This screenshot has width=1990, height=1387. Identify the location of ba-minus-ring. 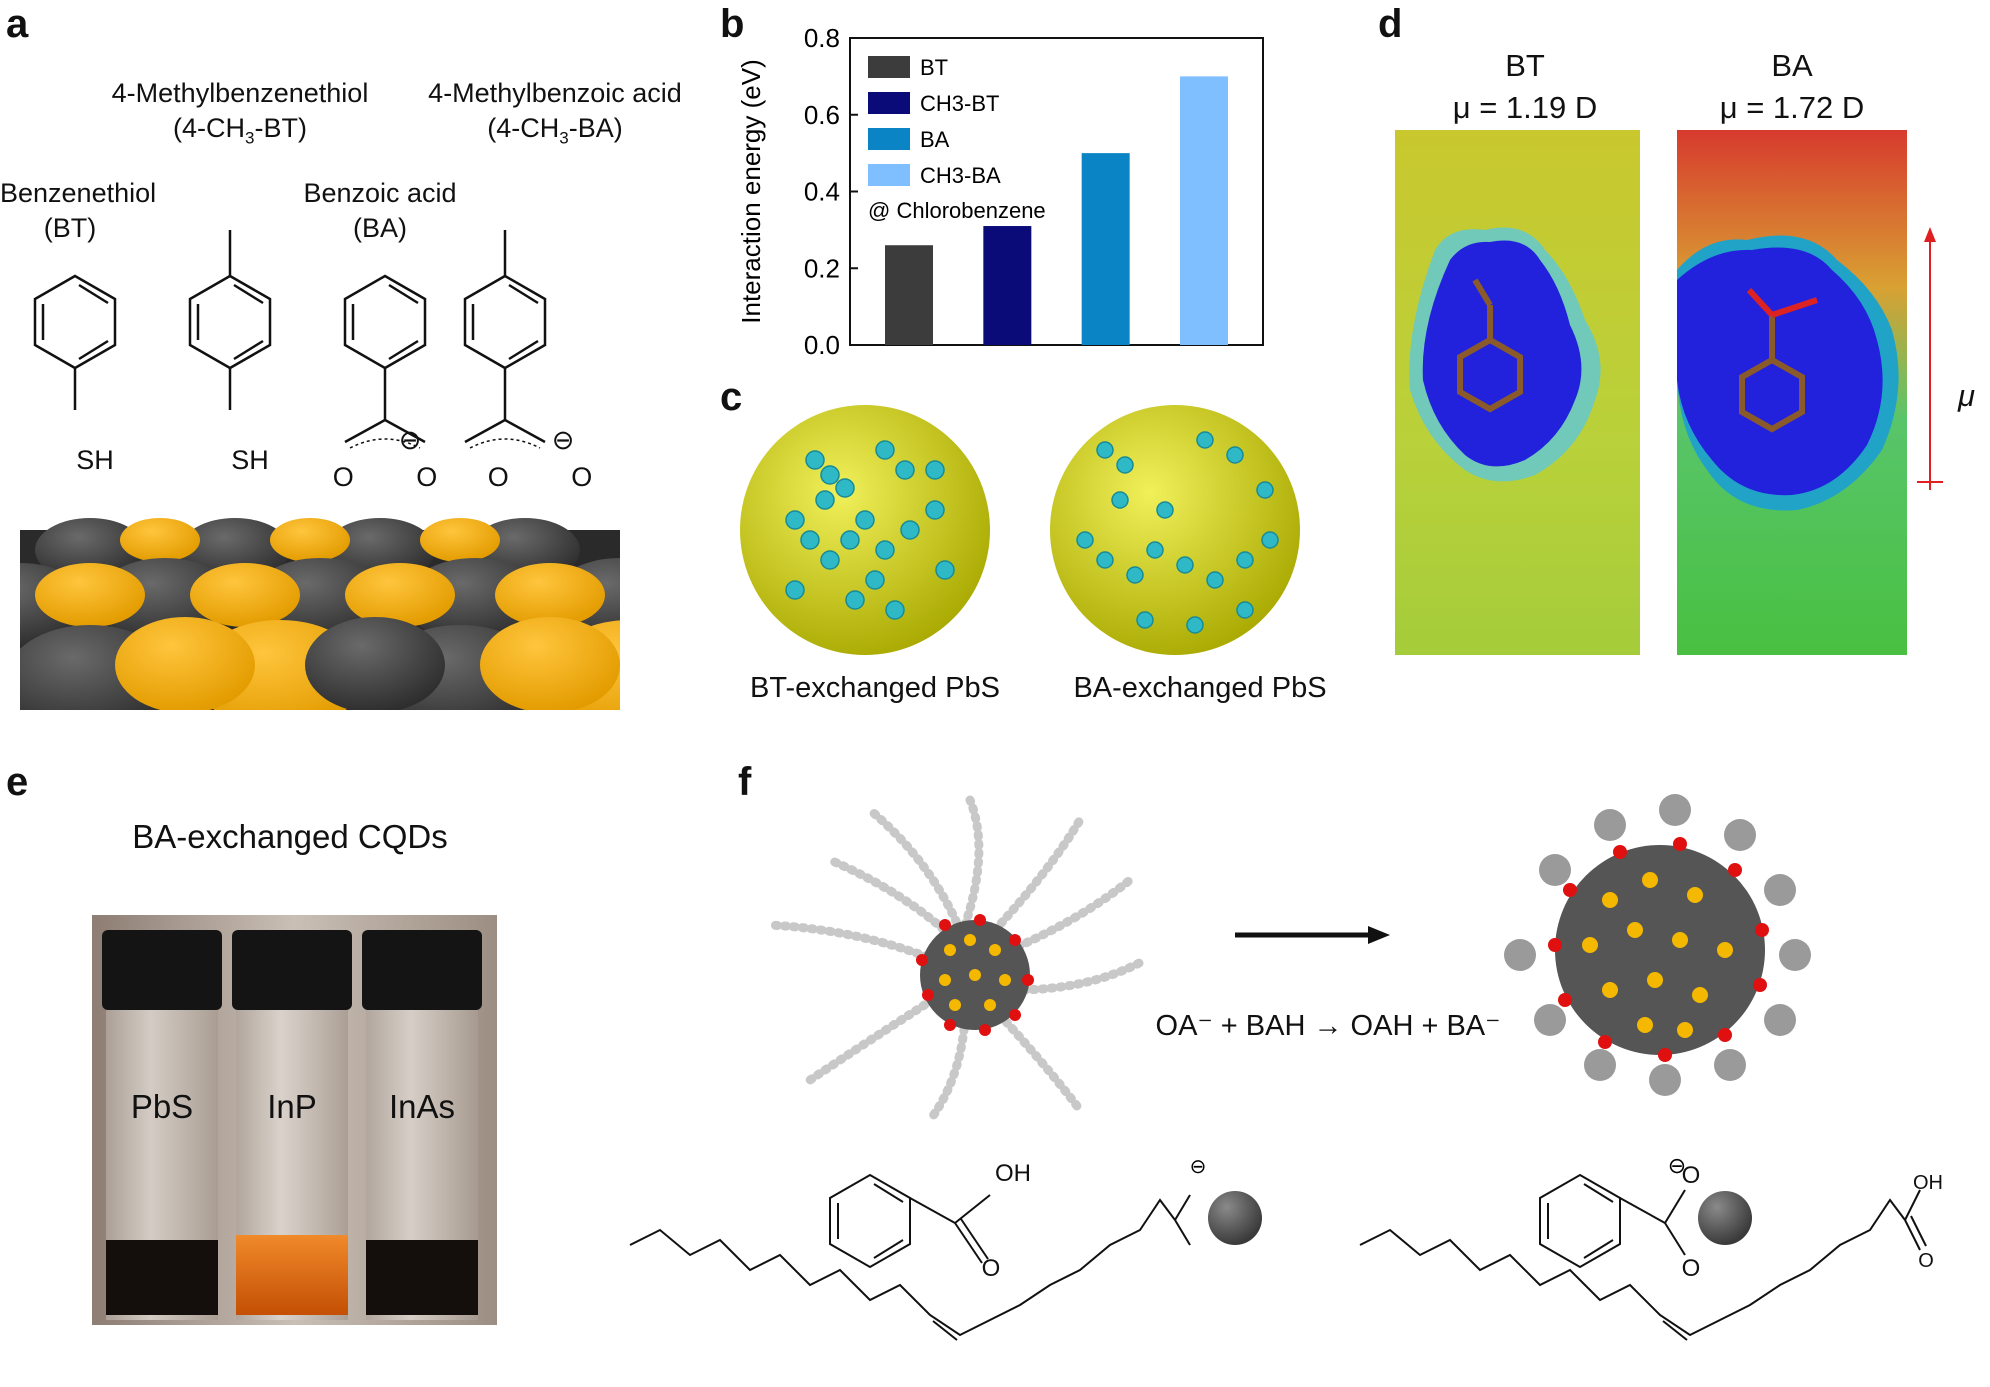
(1580, 1221).